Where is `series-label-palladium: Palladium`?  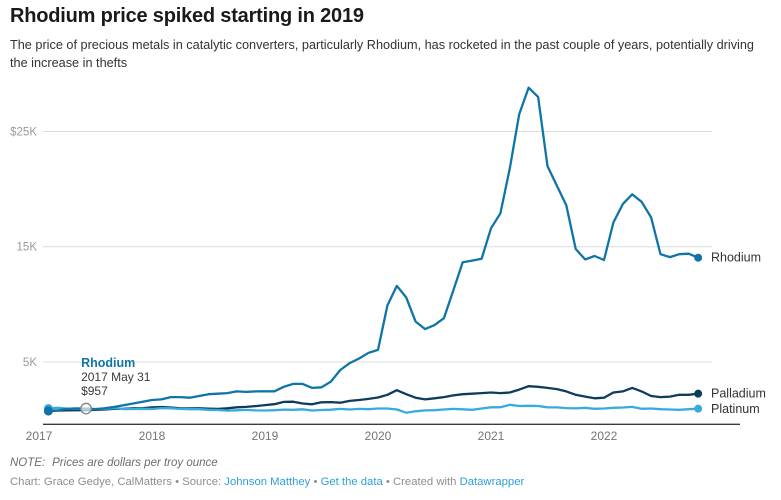
series-label-palladium: Palladium is located at coordinates (738, 394).